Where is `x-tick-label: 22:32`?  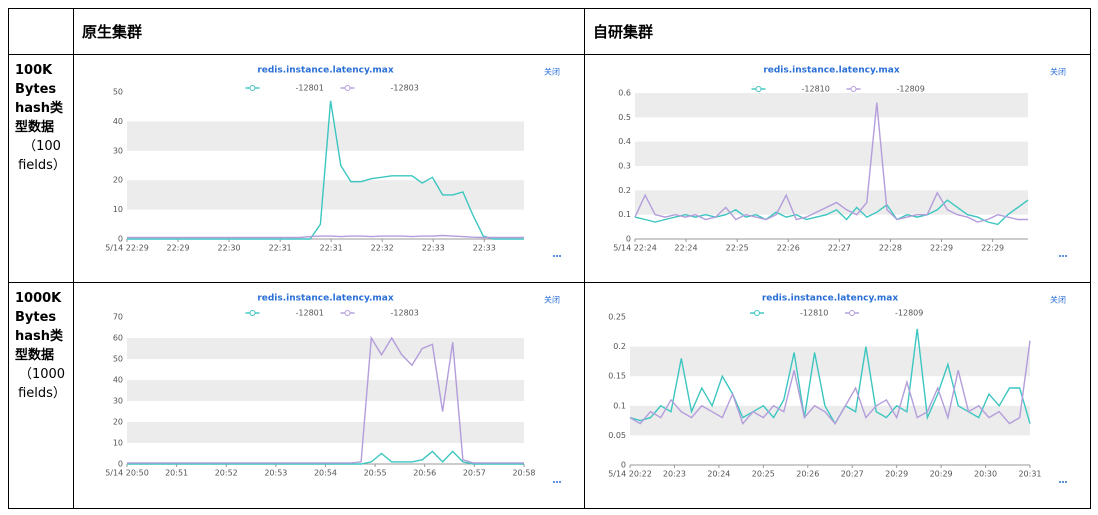 x-tick-label: 22:32 is located at coordinates (382, 248).